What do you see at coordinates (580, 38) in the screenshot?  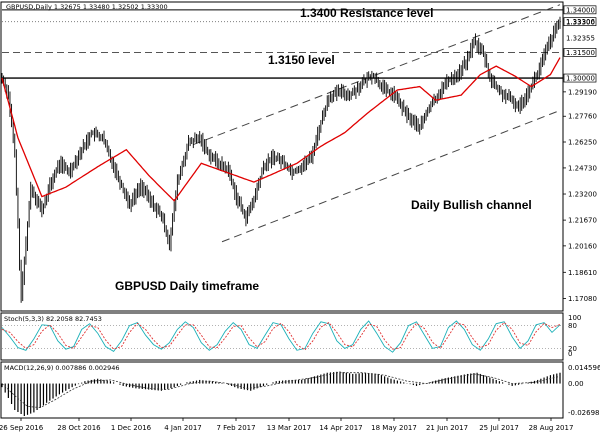 I see `level-label-1.32355: 1.32355` at bounding box center [580, 38].